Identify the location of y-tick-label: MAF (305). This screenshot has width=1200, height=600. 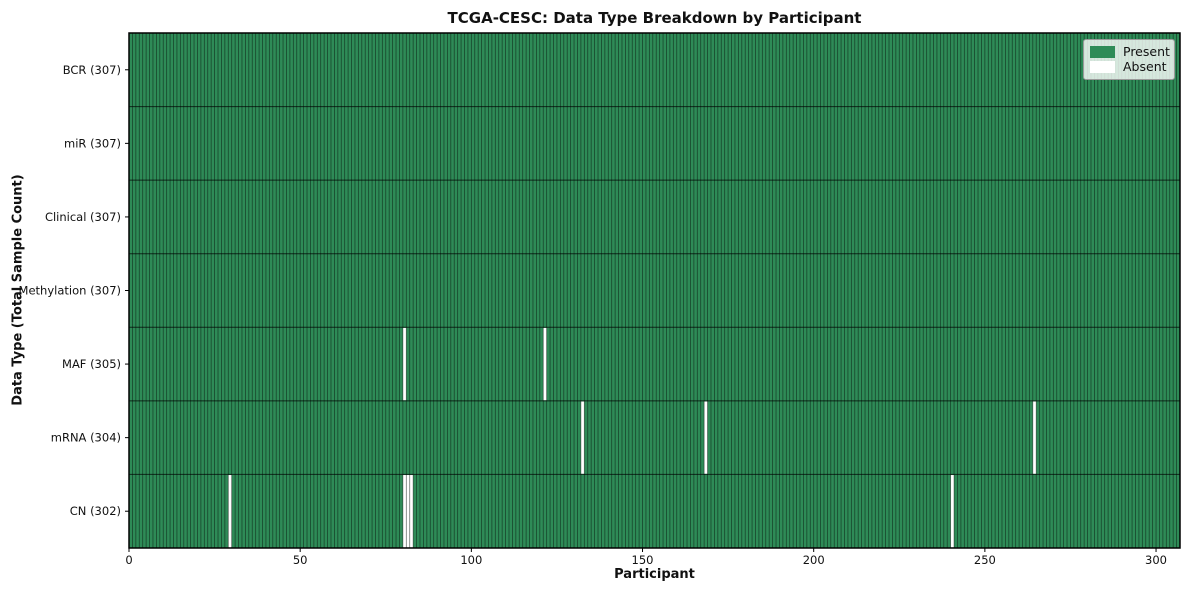
(91, 364).